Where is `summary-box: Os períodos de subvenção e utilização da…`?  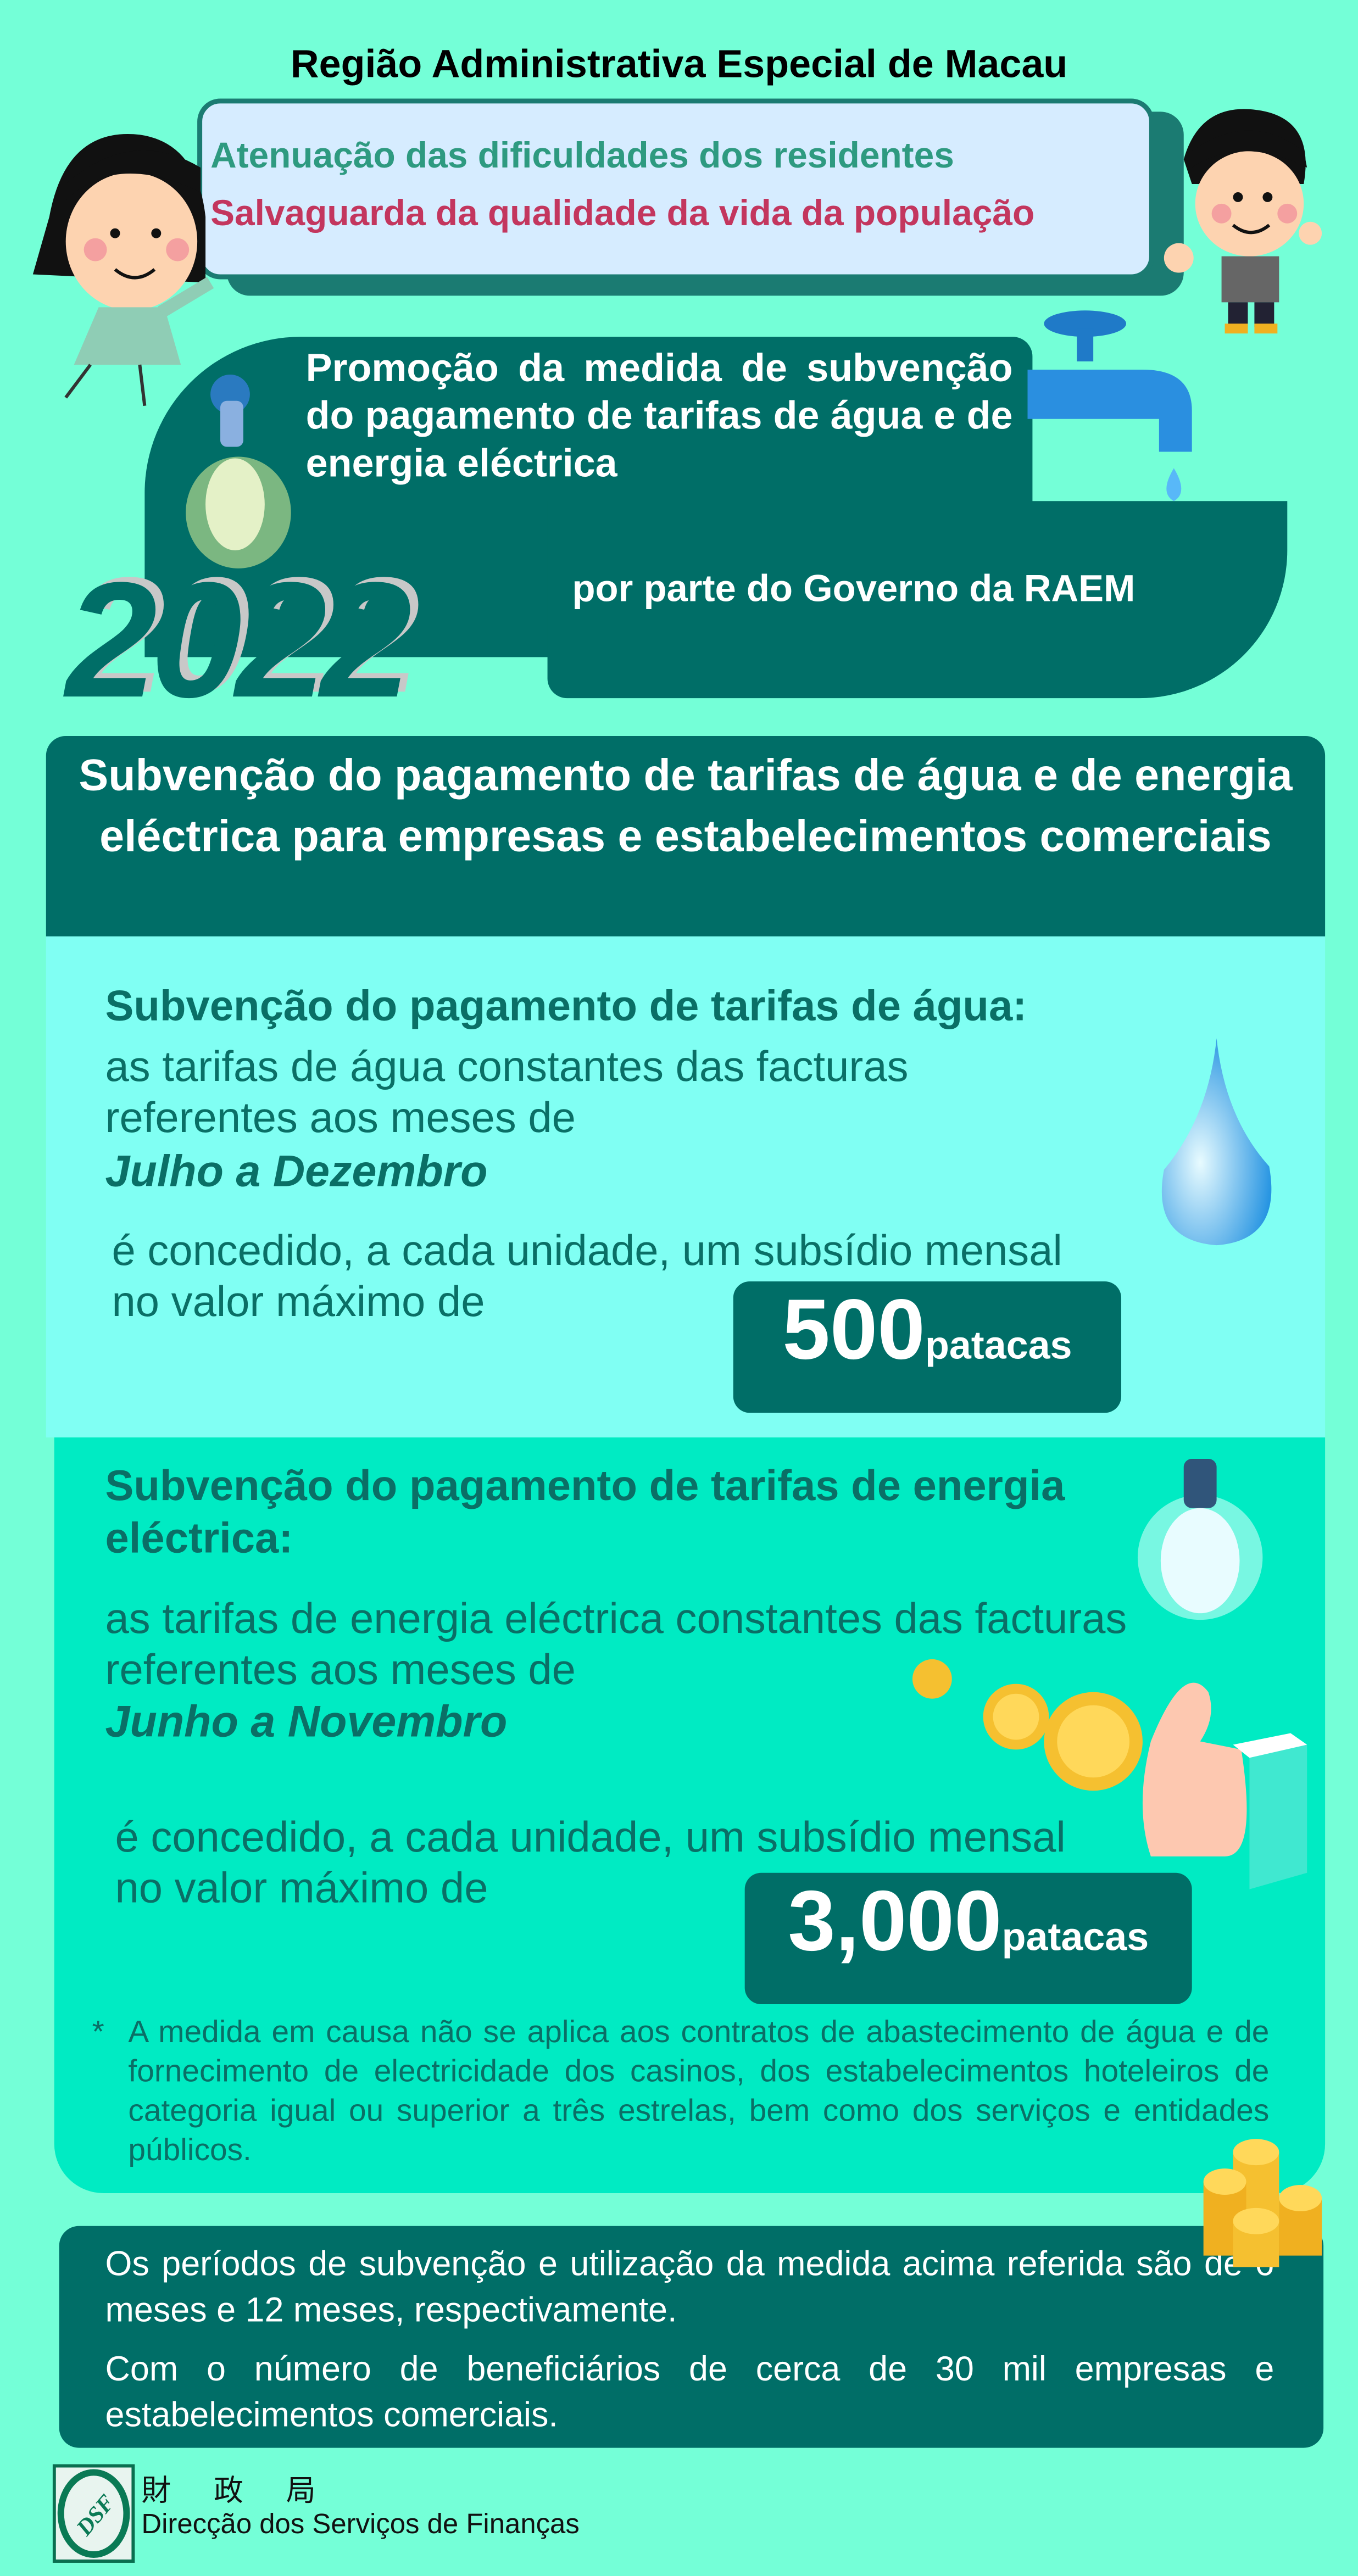 summary-box: Os períodos de subvenção e utilização da… is located at coordinates (692, 2337).